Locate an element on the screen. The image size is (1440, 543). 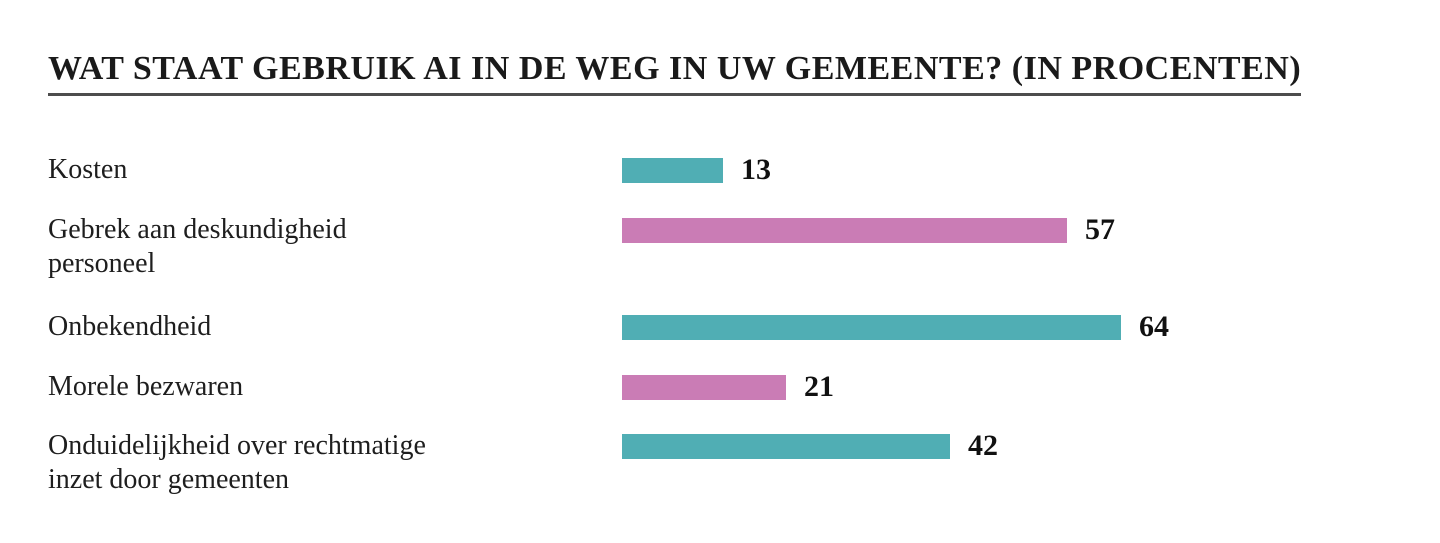
bar-area: 42 is located at coordinates (810, 446).